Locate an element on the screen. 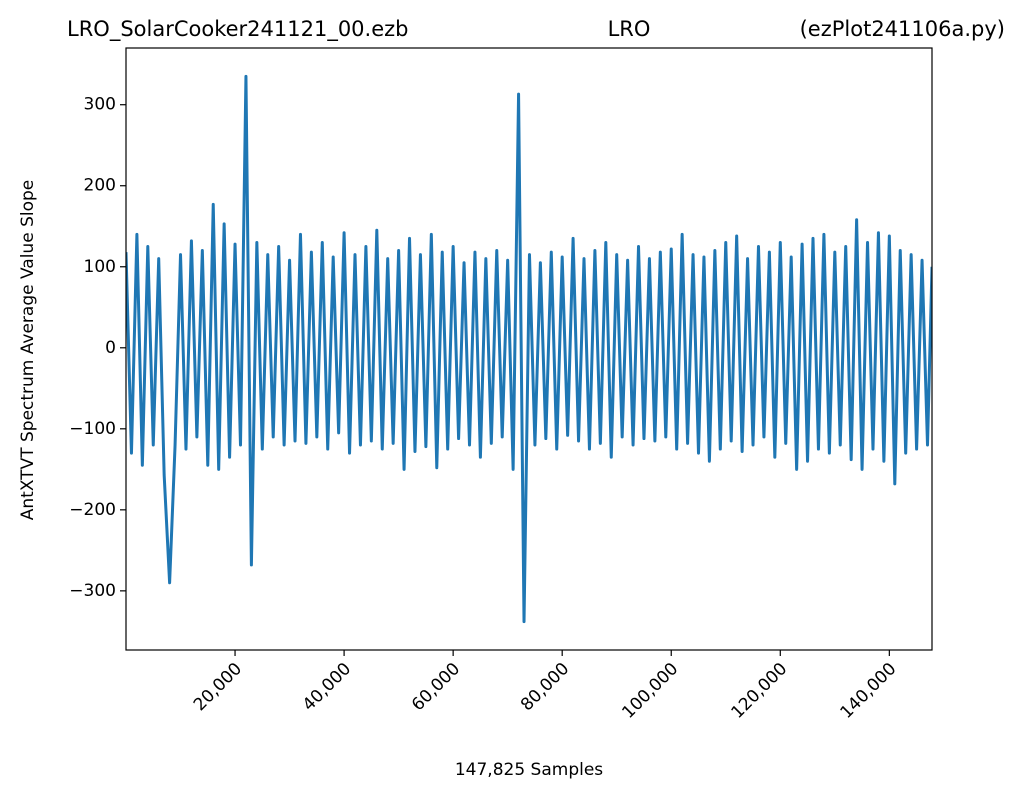  x-tick-label: 20,000 is located at coordinates (218, 687).